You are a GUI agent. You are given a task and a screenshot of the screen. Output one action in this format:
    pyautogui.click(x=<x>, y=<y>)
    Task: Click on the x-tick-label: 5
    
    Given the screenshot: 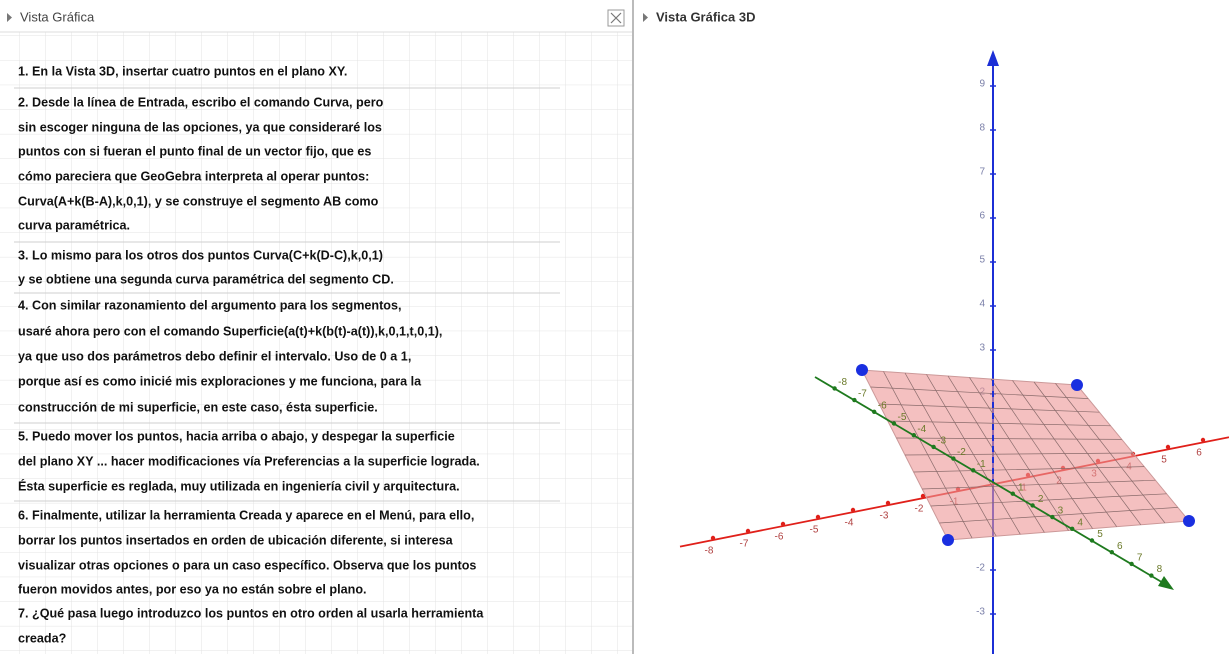 What is the action you would take?
    pyautogui.click(x=1164, y=460)
    